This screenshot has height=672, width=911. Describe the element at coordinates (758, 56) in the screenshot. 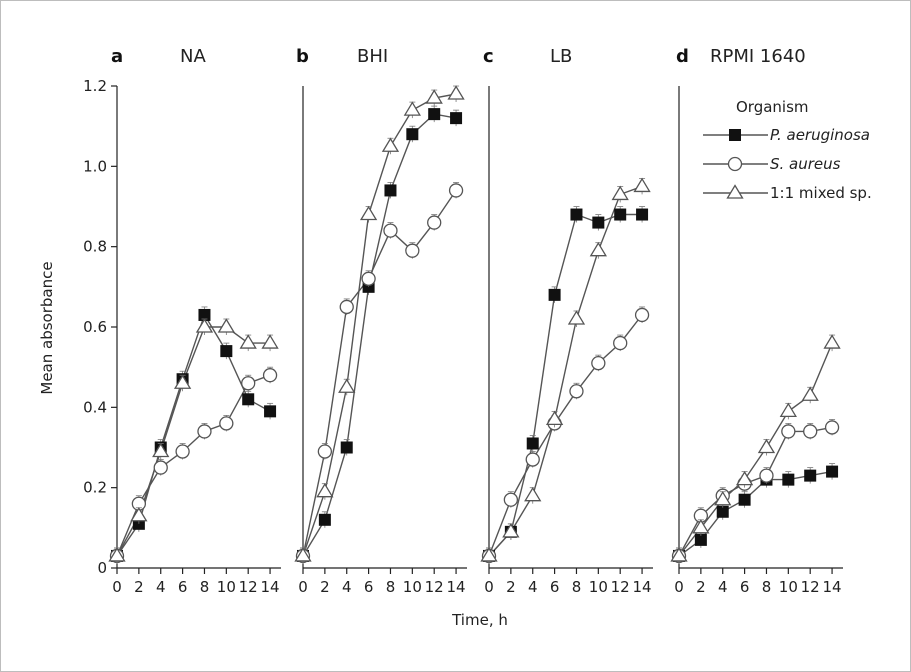

I see `panel-d-title: RPMI 1640` at that location.